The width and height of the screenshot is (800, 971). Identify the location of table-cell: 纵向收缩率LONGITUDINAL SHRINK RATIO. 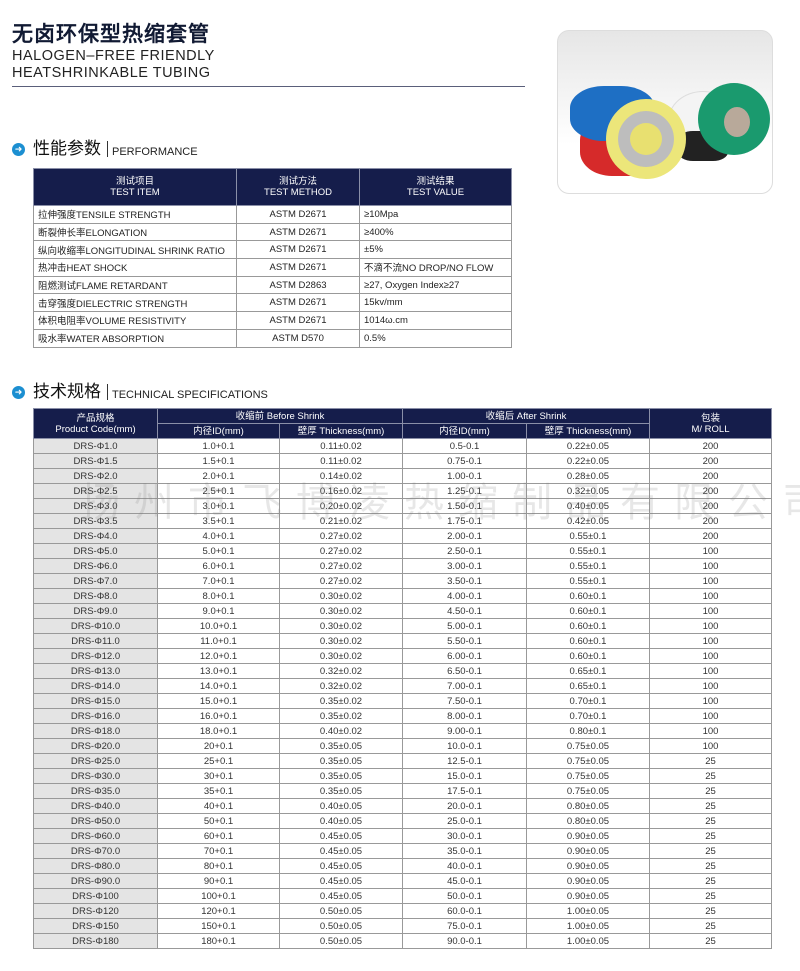
(135, 250).